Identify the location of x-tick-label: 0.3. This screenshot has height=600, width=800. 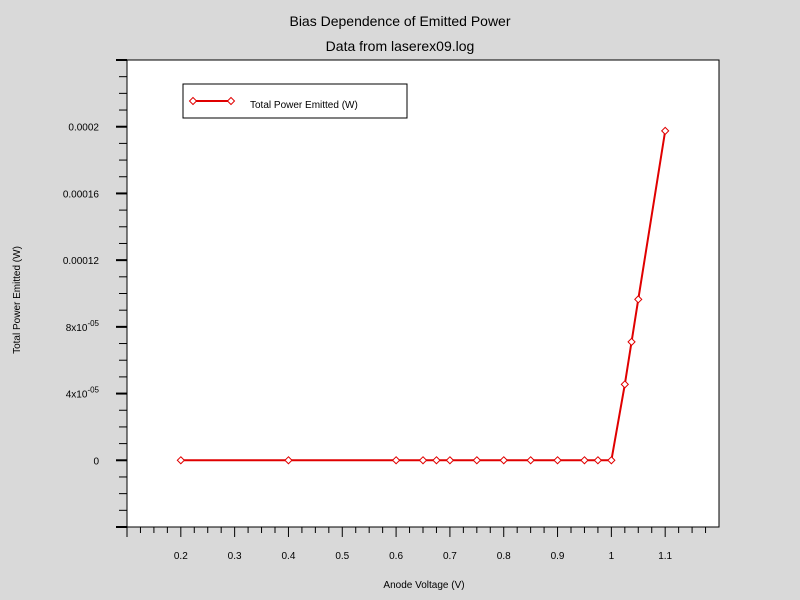
(235, 556).